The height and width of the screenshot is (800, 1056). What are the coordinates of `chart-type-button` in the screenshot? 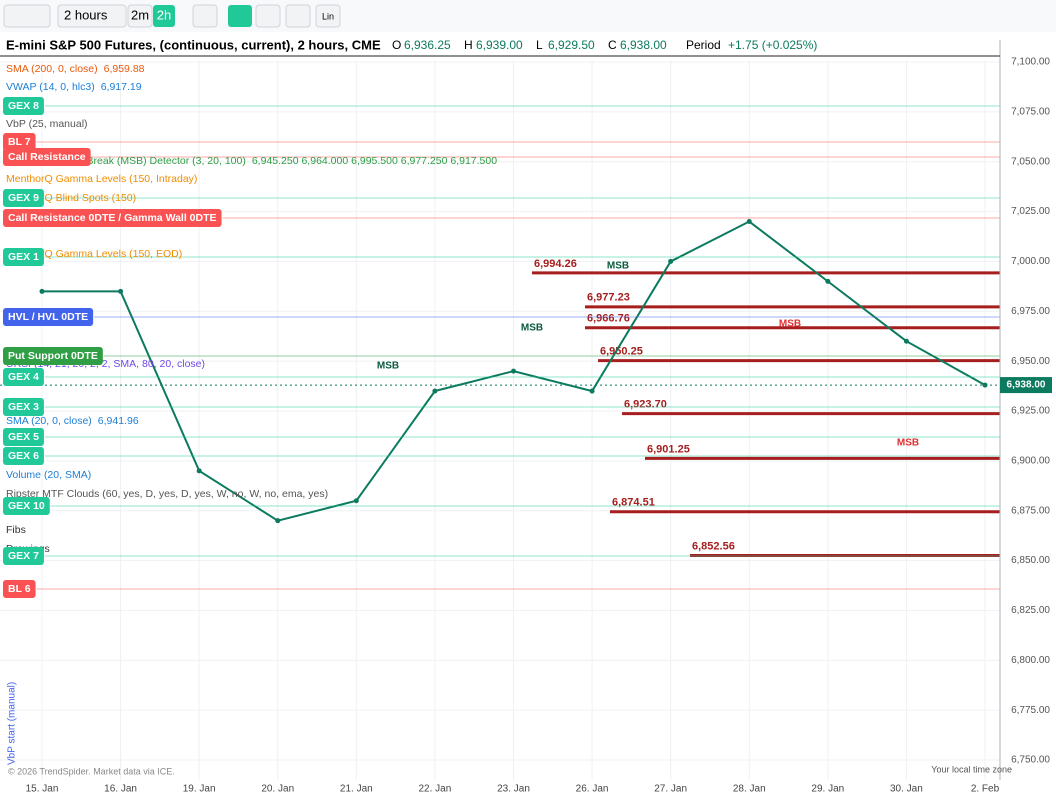 It's located at (27, 16).